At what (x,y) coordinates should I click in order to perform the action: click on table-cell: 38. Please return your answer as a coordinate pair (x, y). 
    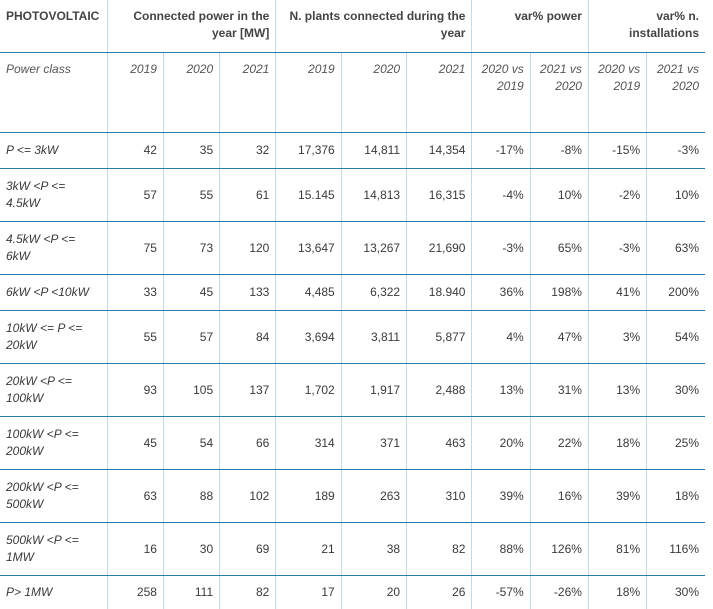
    Looking at the image, I should click on (373, 549).